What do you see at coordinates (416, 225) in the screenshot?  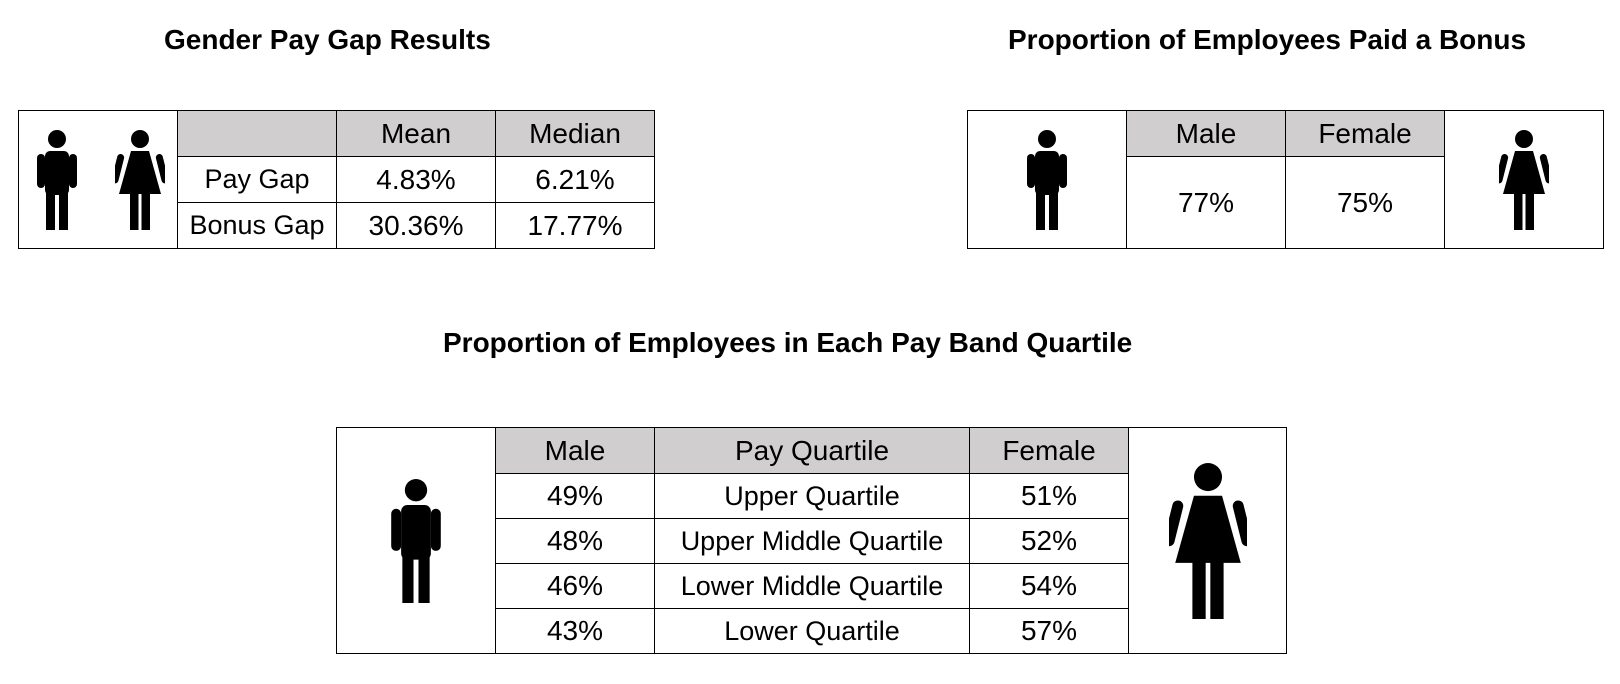 I see `bonus-gap-mean-value: 30.36%` at bounding box center [416, 225].